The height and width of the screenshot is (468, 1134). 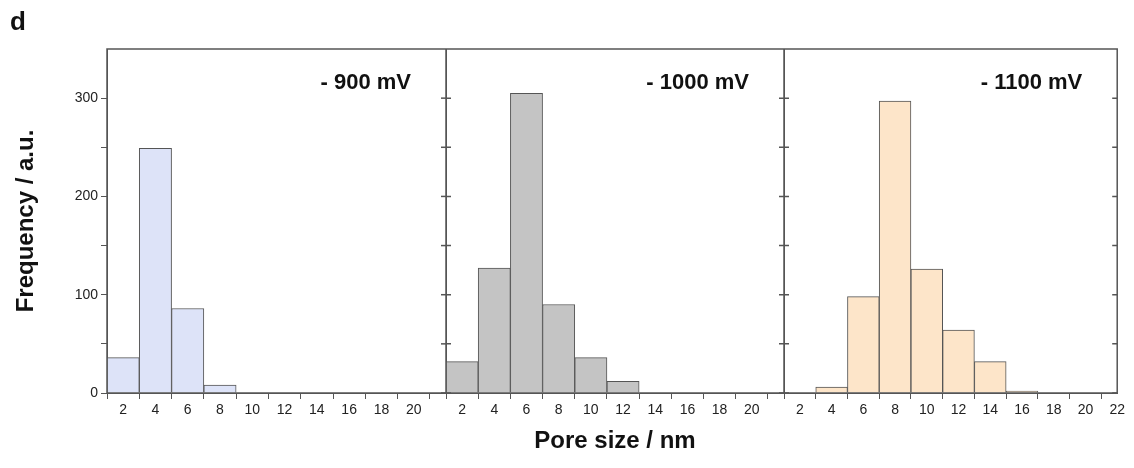 I want to click on y-axis-title: Frequency / a.u., so click(x=25, y=221).